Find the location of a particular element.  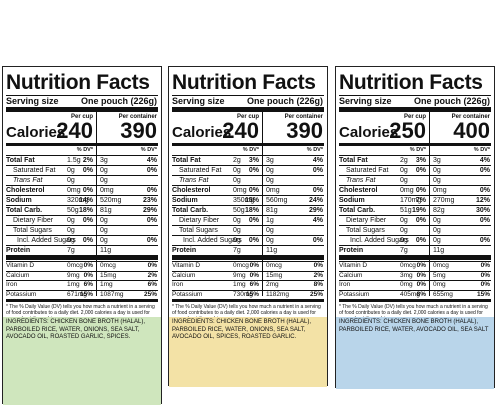

amount: 11g is located at coordinates (439, 250).